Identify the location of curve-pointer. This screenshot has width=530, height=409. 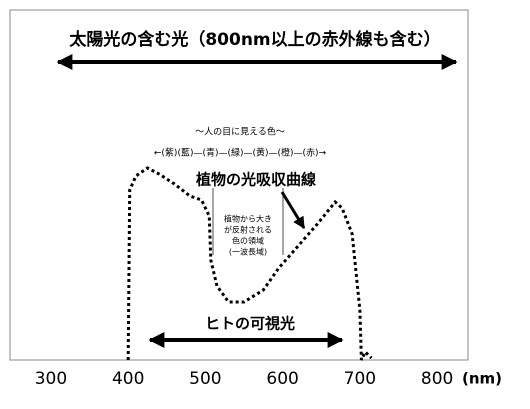
(293, 210).